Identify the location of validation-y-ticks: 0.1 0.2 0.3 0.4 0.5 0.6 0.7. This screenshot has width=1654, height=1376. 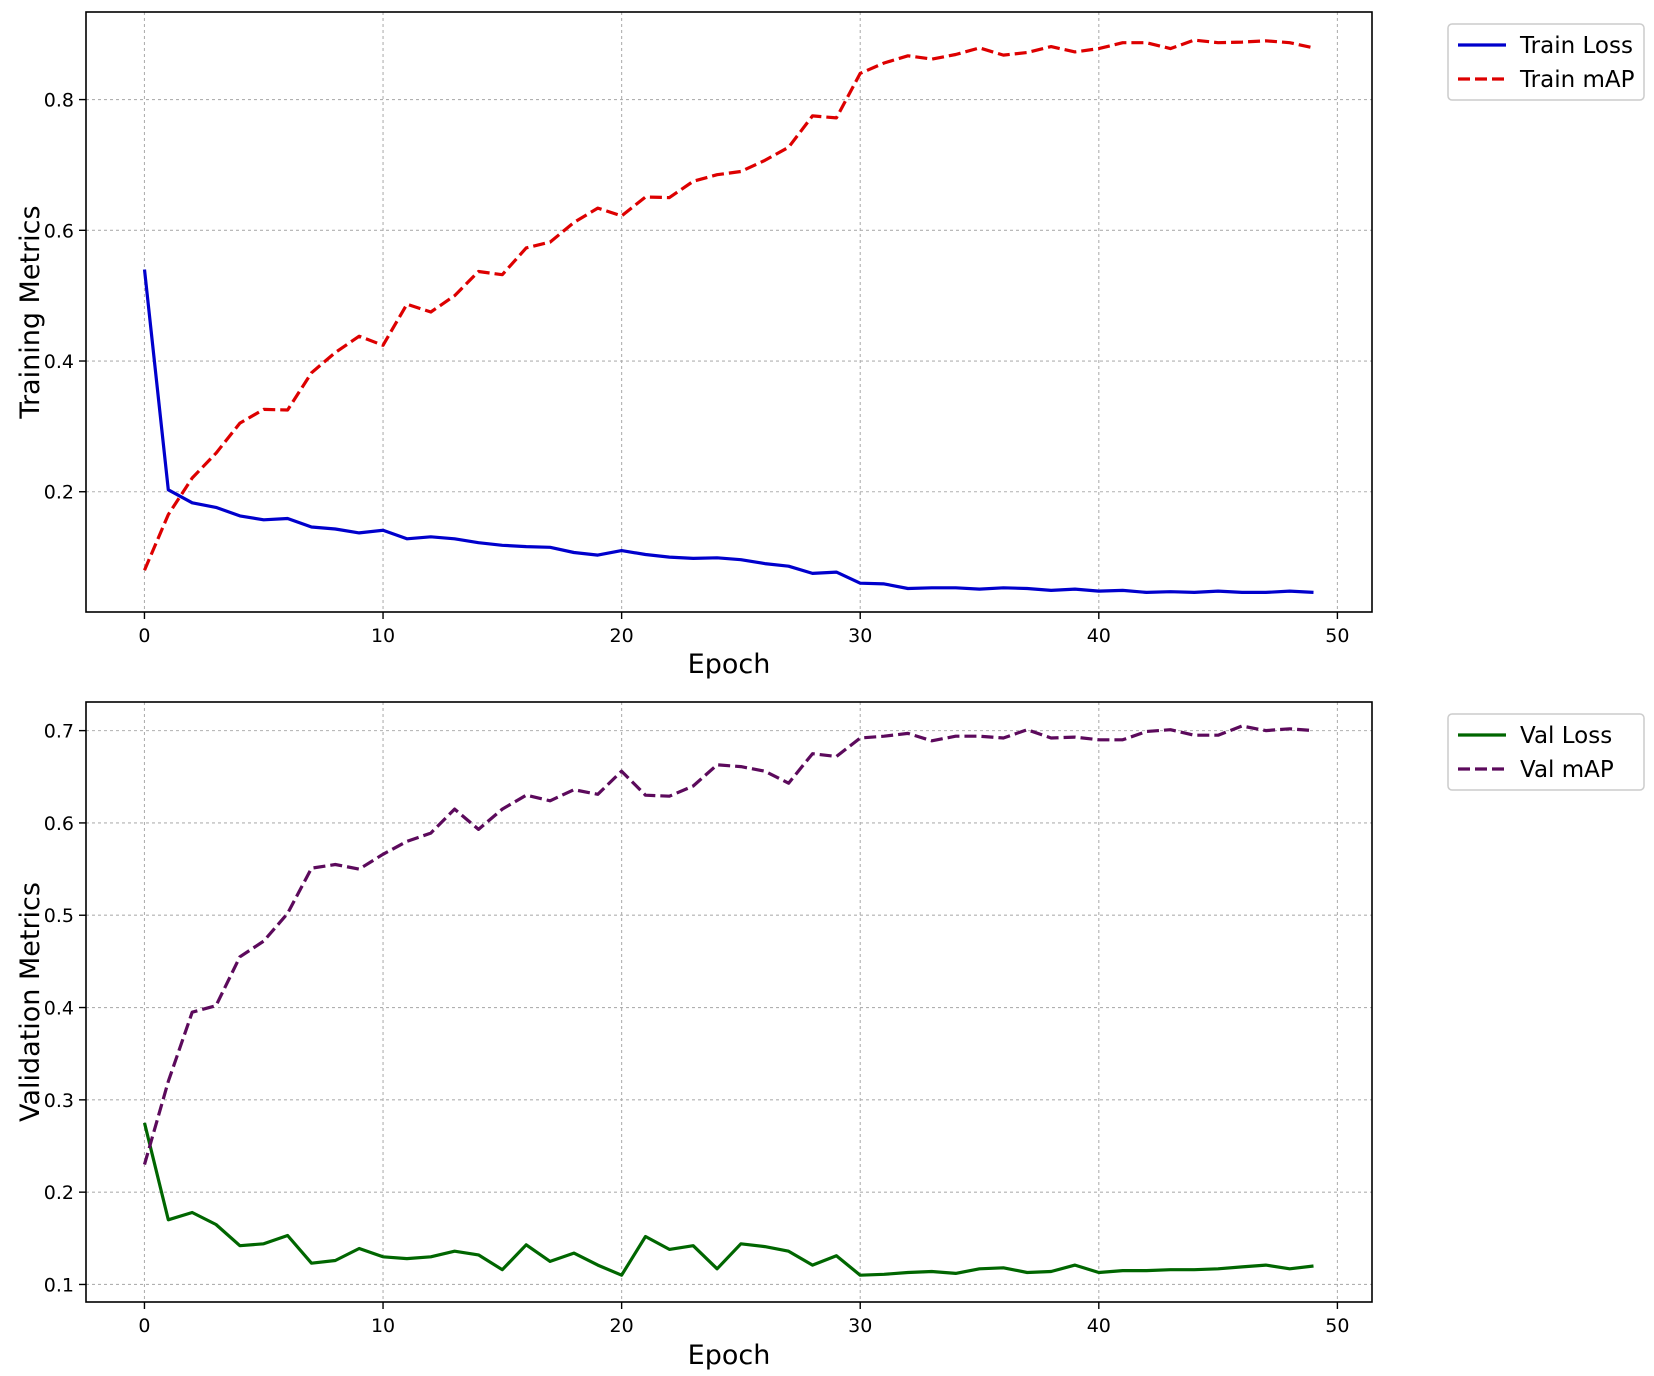
(65, 1008).